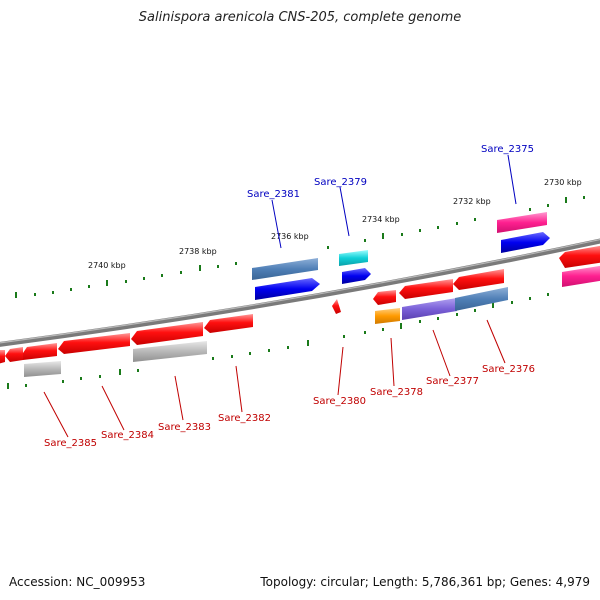 The width and height of the screenshot is (600, 600). I want to click on gene-label-top: Sare_2381, so click(273, 194).